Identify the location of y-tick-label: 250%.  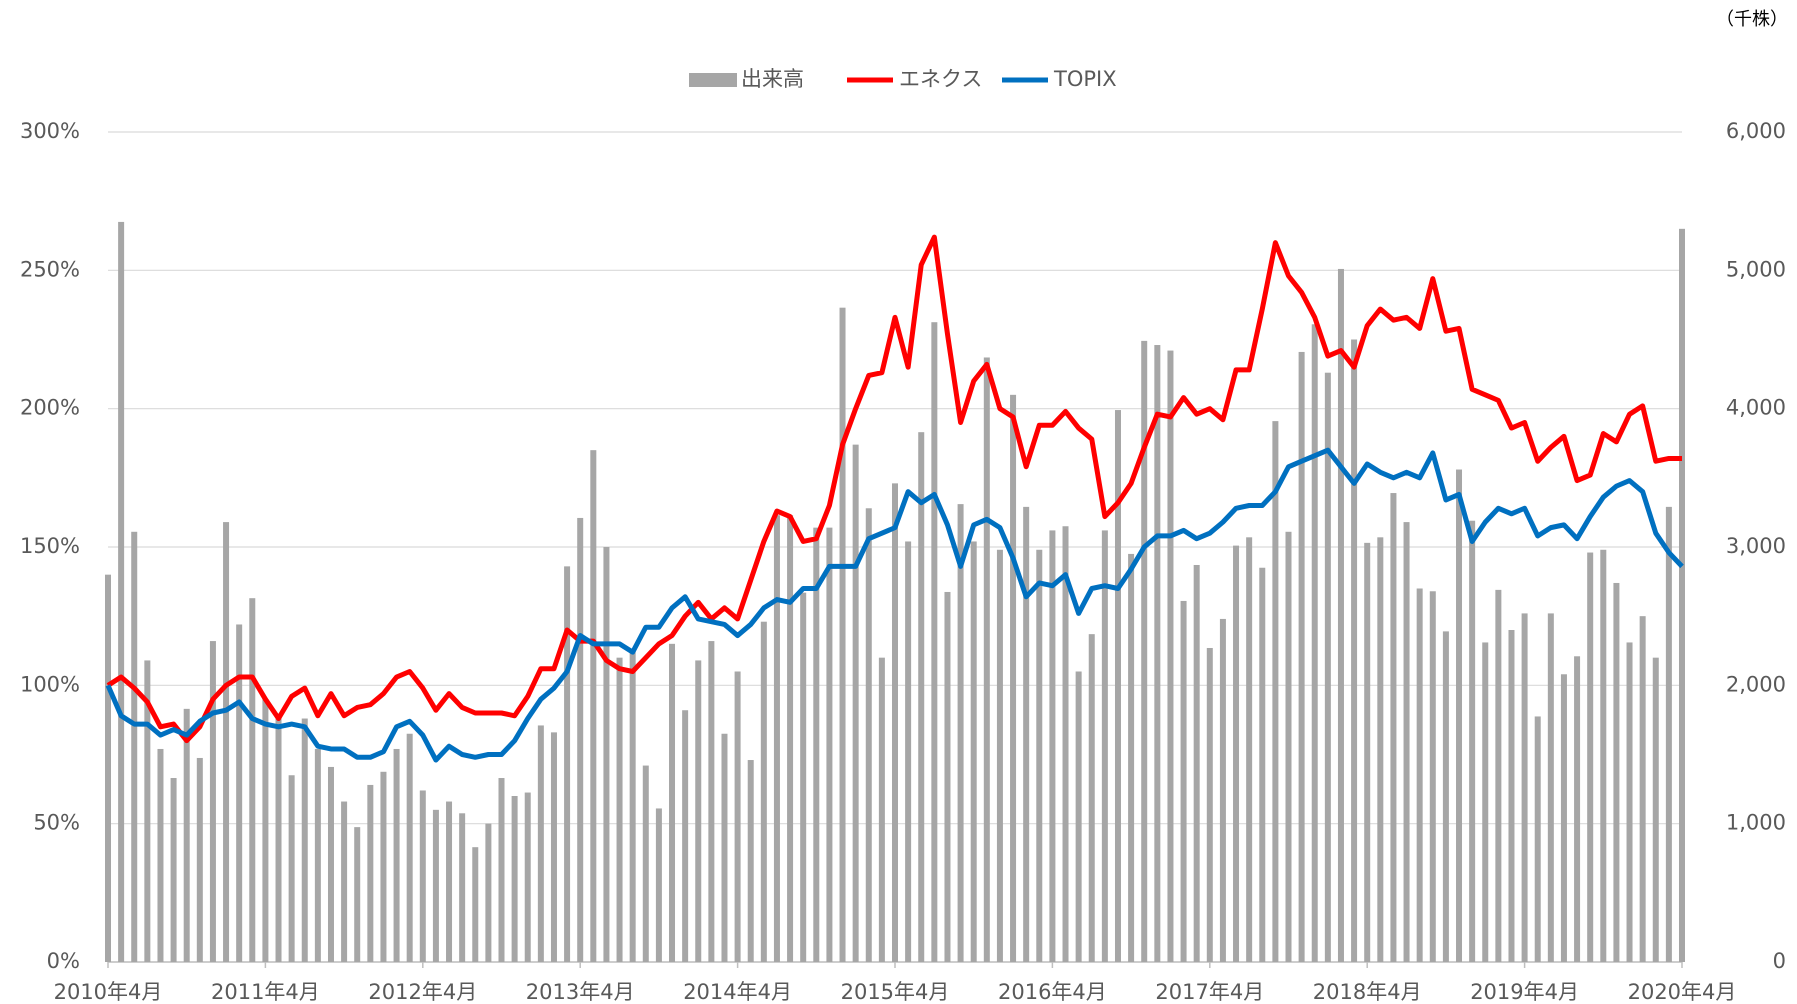
(50, 269).